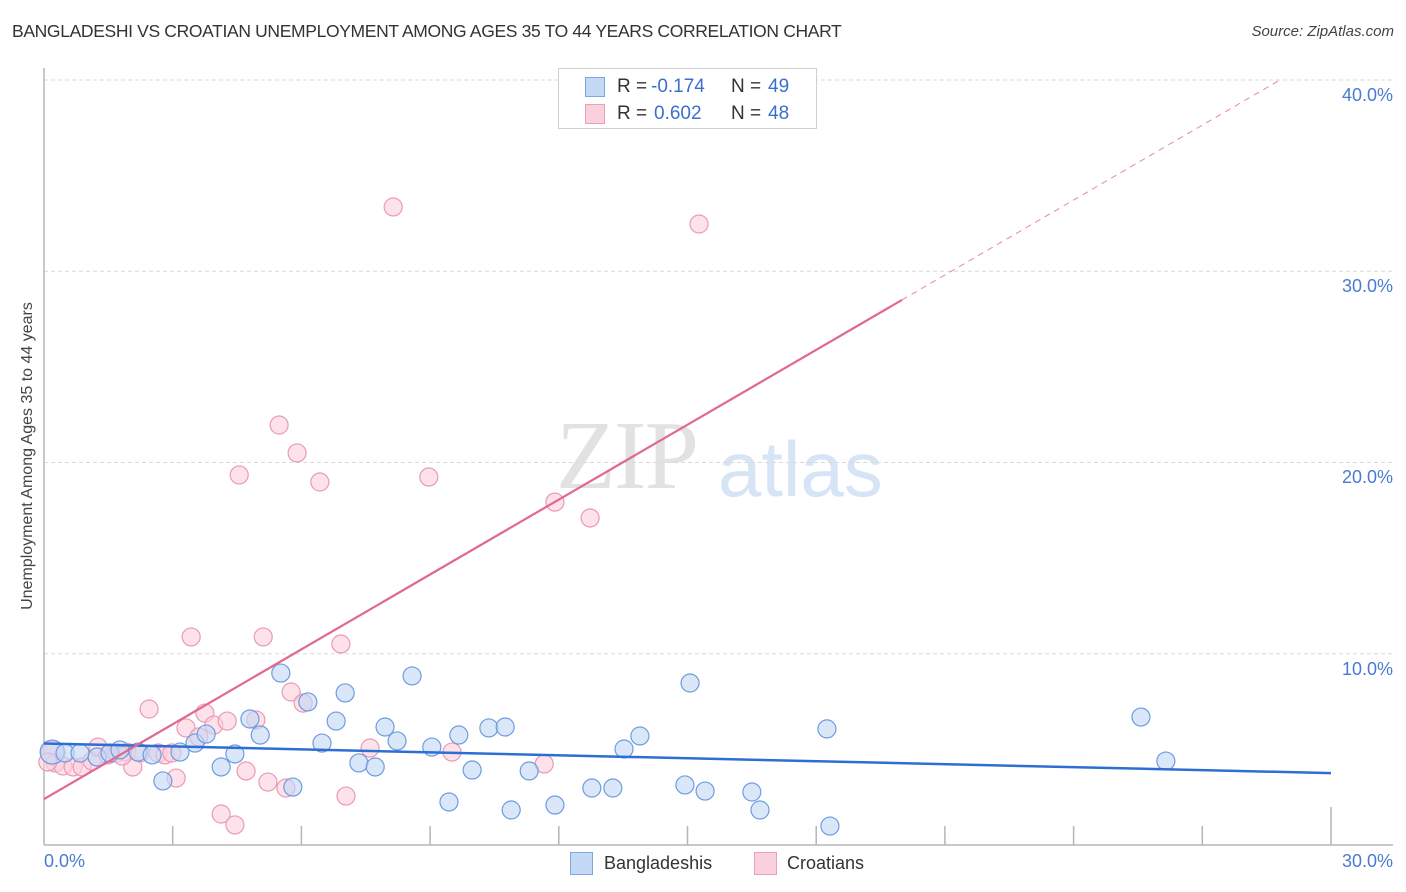  Describe the element at coordinates (678, 113) in the screenshot. I see `r-value: 0.602` at that location.